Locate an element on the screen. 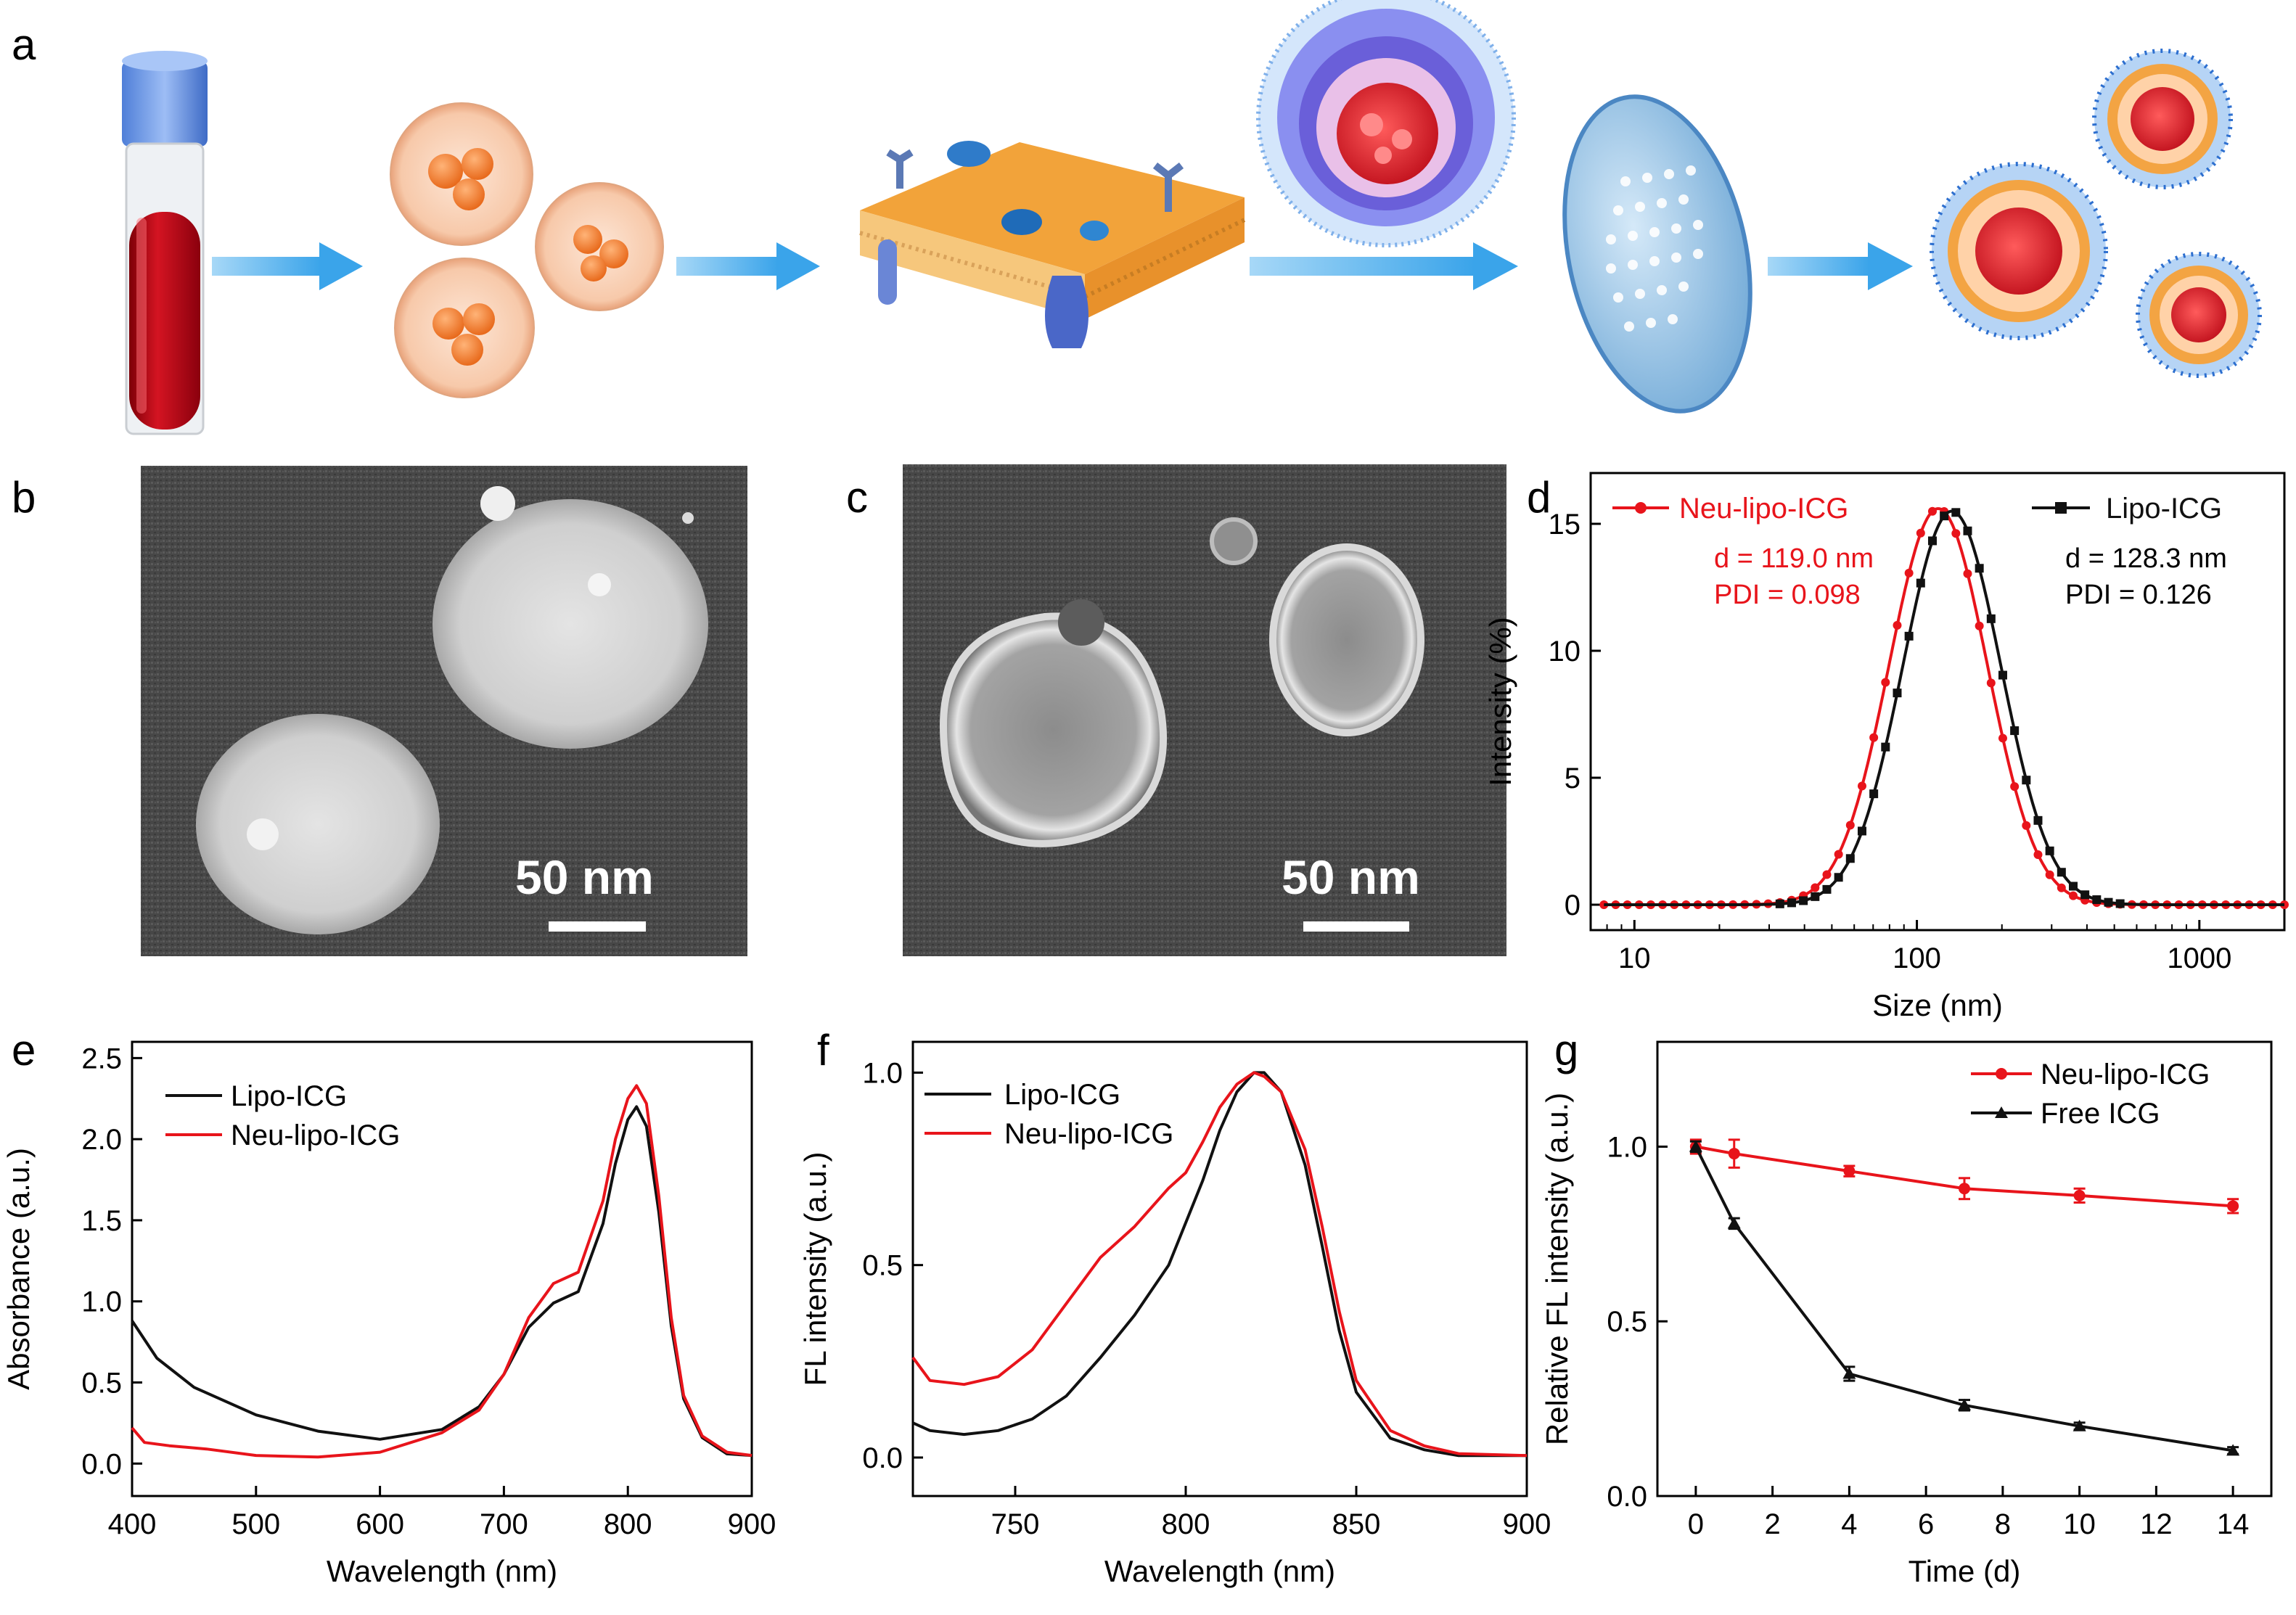  panel-letter-e: e is located at coordinates (24, 1050).